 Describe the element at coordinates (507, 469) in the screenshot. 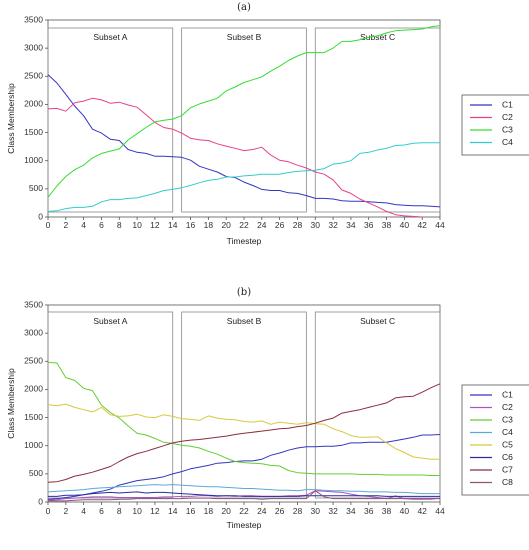

I see `legend-label: C7` at that location.